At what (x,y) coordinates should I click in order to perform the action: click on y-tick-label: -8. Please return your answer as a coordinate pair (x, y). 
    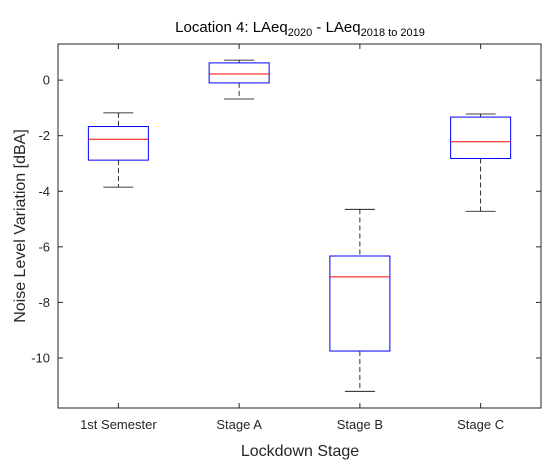
    Looking at the image, I should click on (44, 302).